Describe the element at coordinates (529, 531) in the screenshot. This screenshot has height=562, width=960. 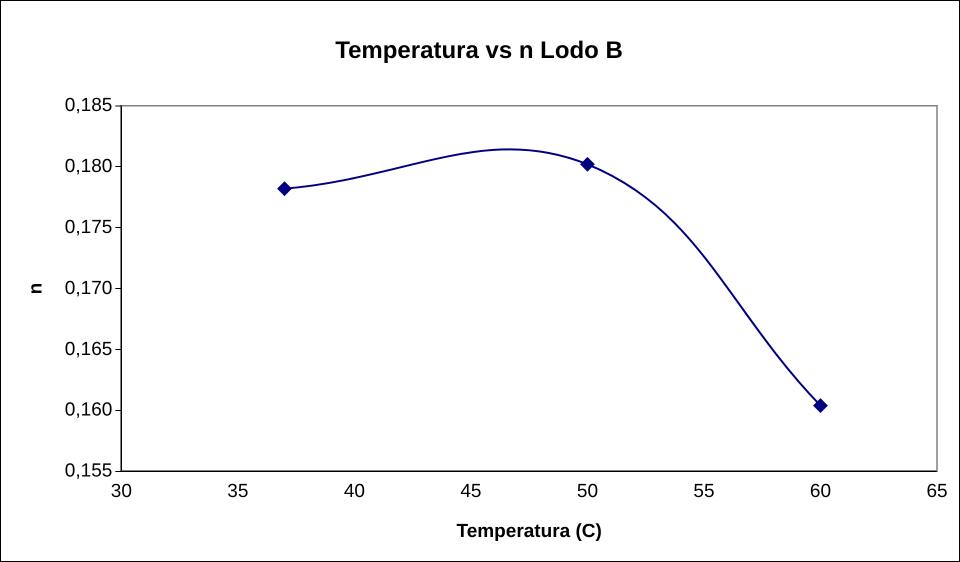
I see `x-axis-title: Temperatura (C)` at that location.